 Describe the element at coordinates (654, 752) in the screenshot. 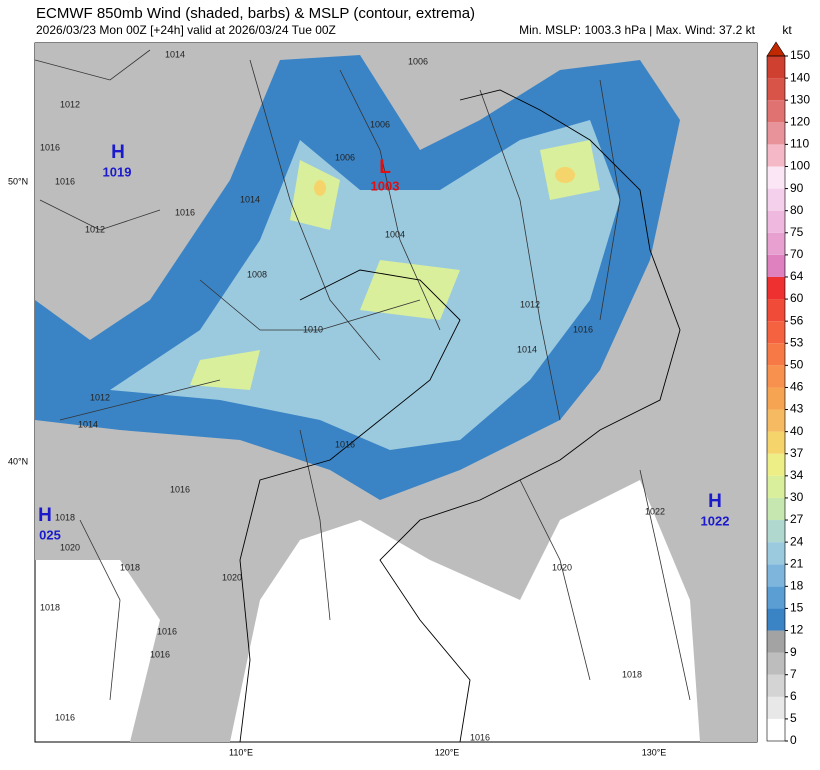

I see `lon-label: 130°E` at that location.